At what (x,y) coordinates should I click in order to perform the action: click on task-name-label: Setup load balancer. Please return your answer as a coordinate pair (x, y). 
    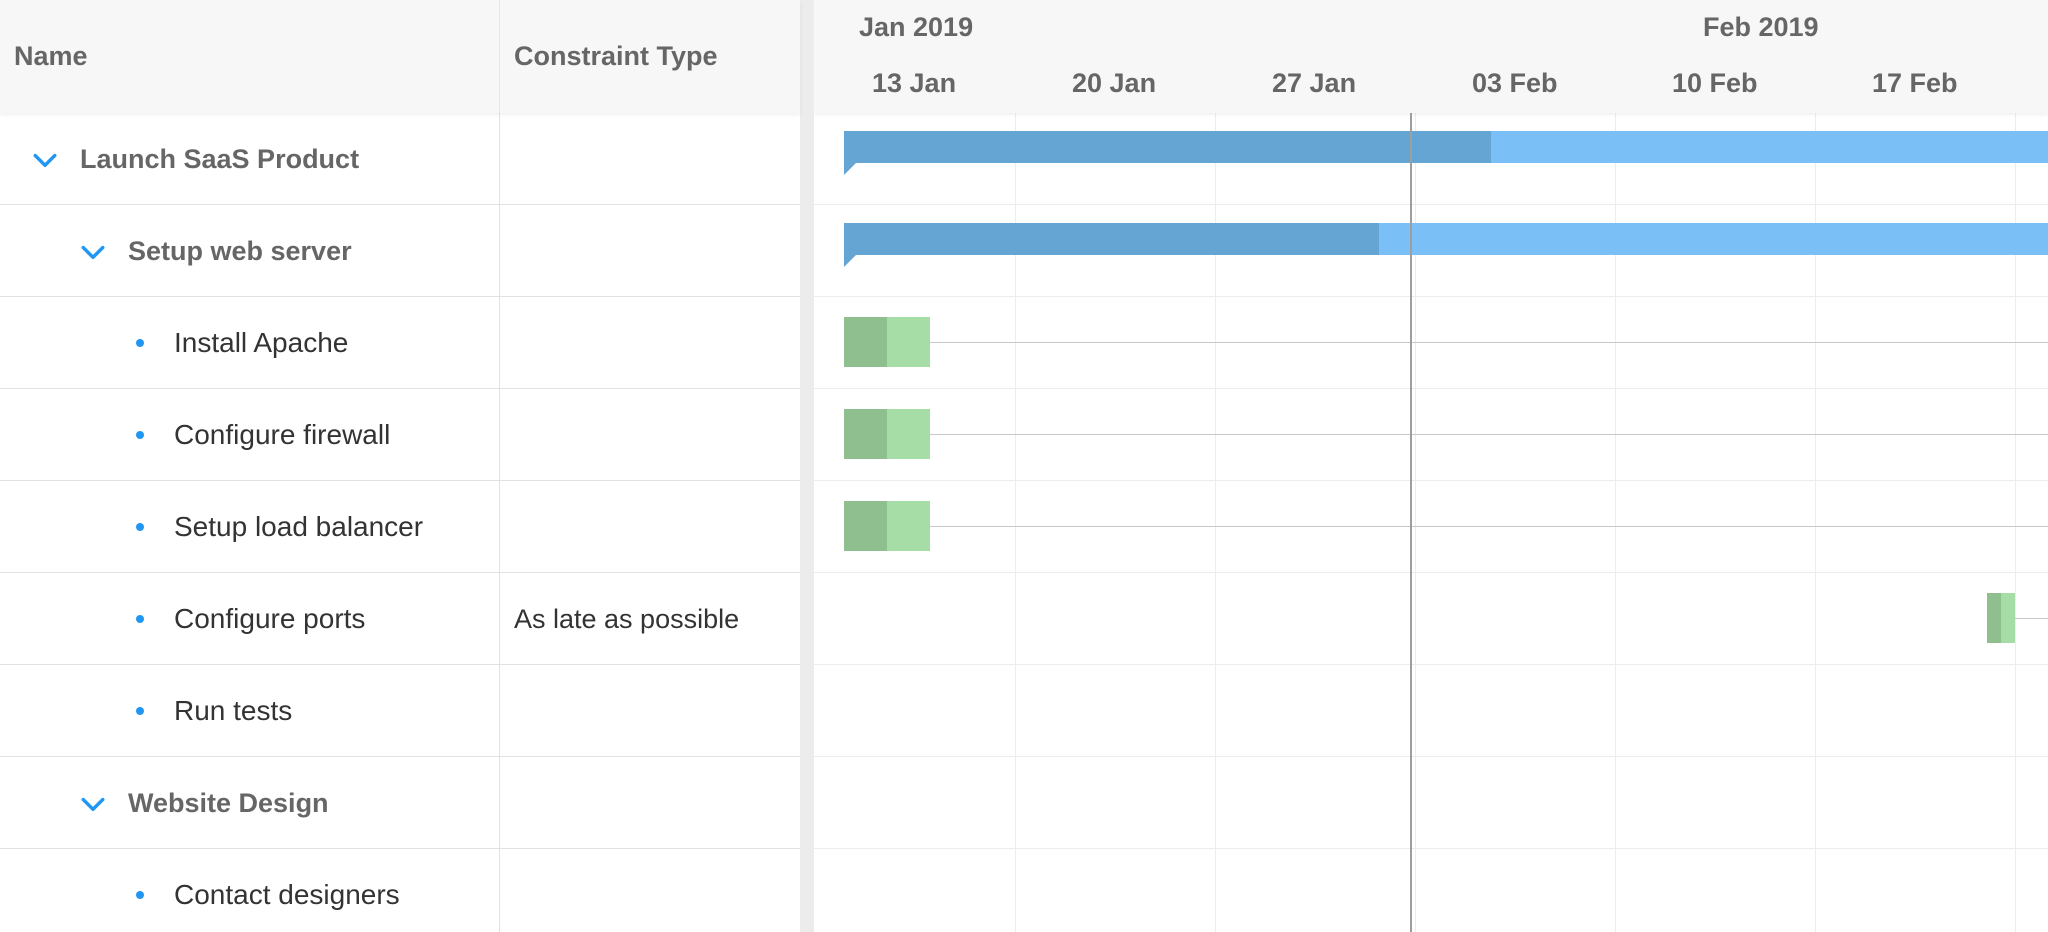
    Looking at the image, I should click on (299, 526).